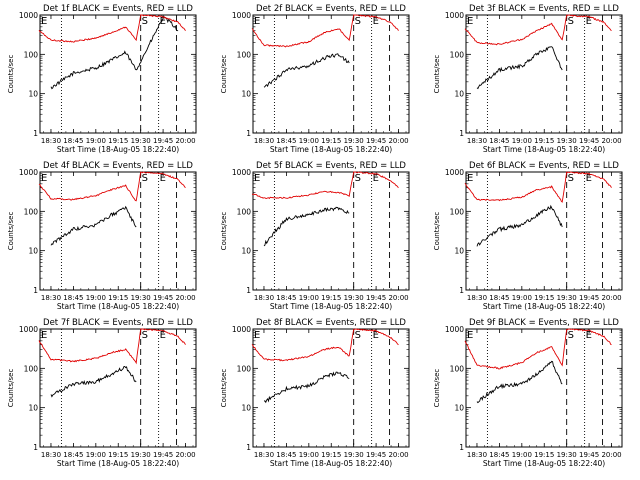  I want to click on plot-title: Det 1f BLACK = Events, RED = LLD, so click(118, 9).